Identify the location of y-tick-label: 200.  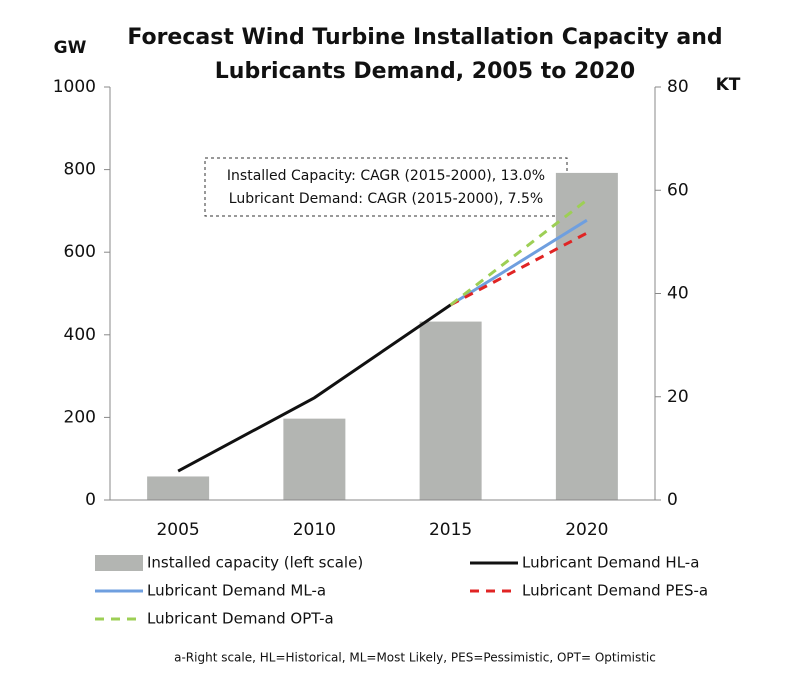
(80, 417).